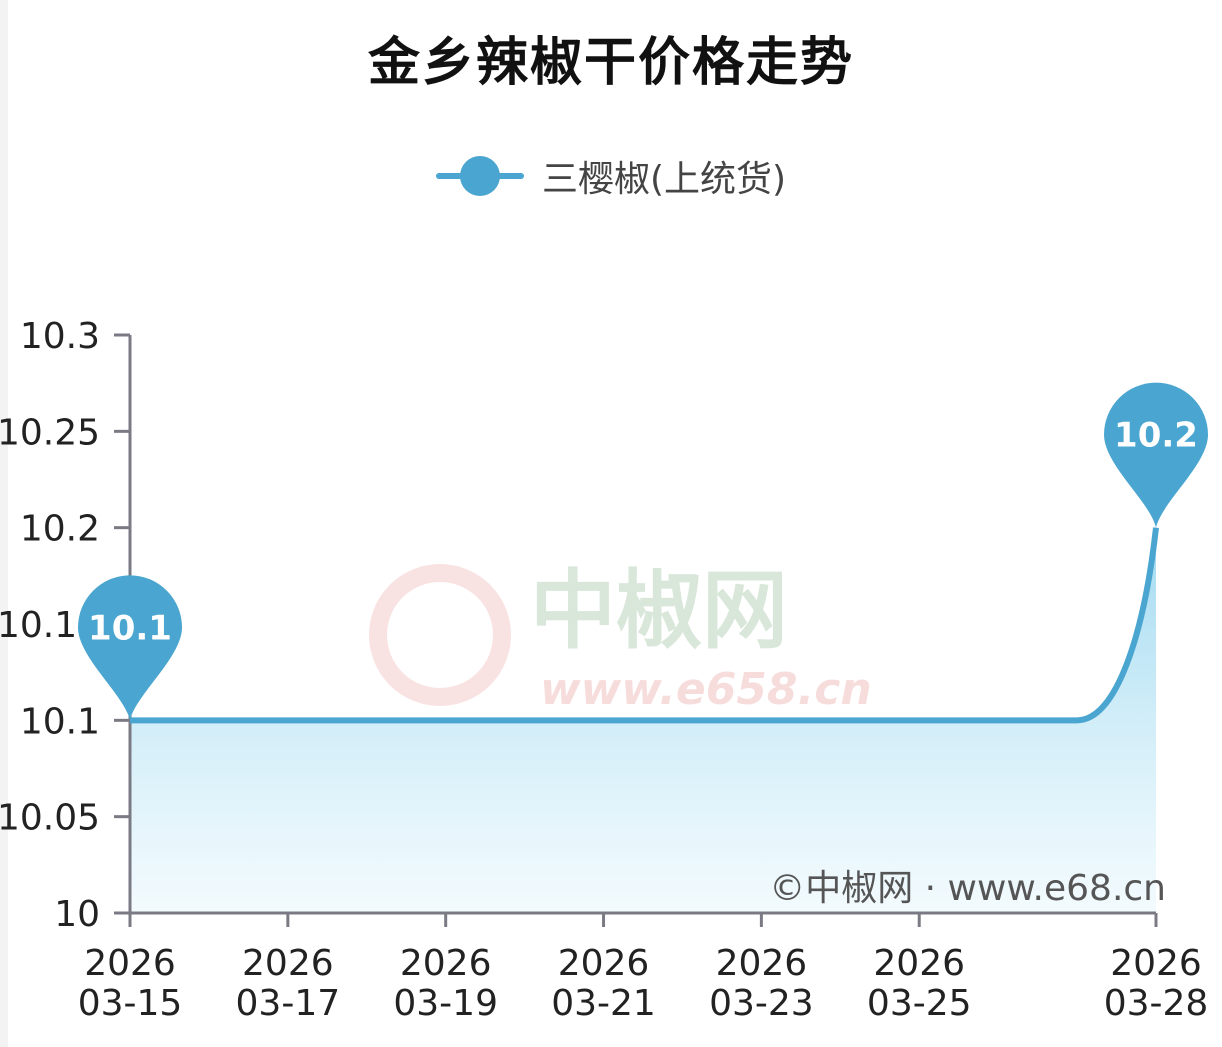 This screenshot has height=1047, width=1222. I want to click on watermark: 中椒网 www.e658.cn, so click(620, 638).